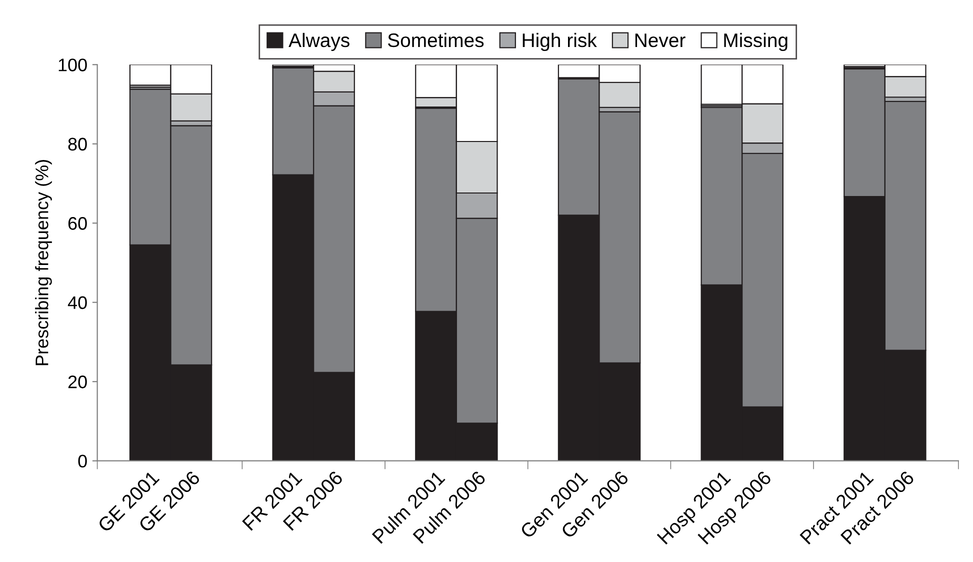 The width and height of the screenshot is (973, 562). What do you see at coordinates (660, 41) in the screenshot?
I see `legend-label: Never` at bounding box center [660, 41].